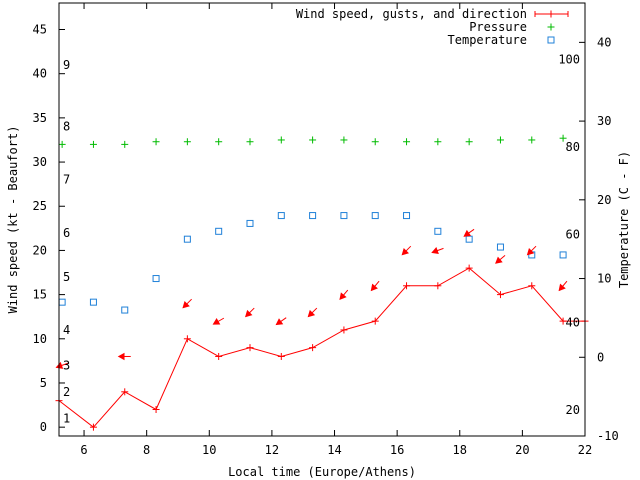 The width and height of the screenshot is (640, 480). What do you see at coordinates (573, 147) in the screenshot?
I see `fahrenheit-label: 80` at bounding box center [573, 147].